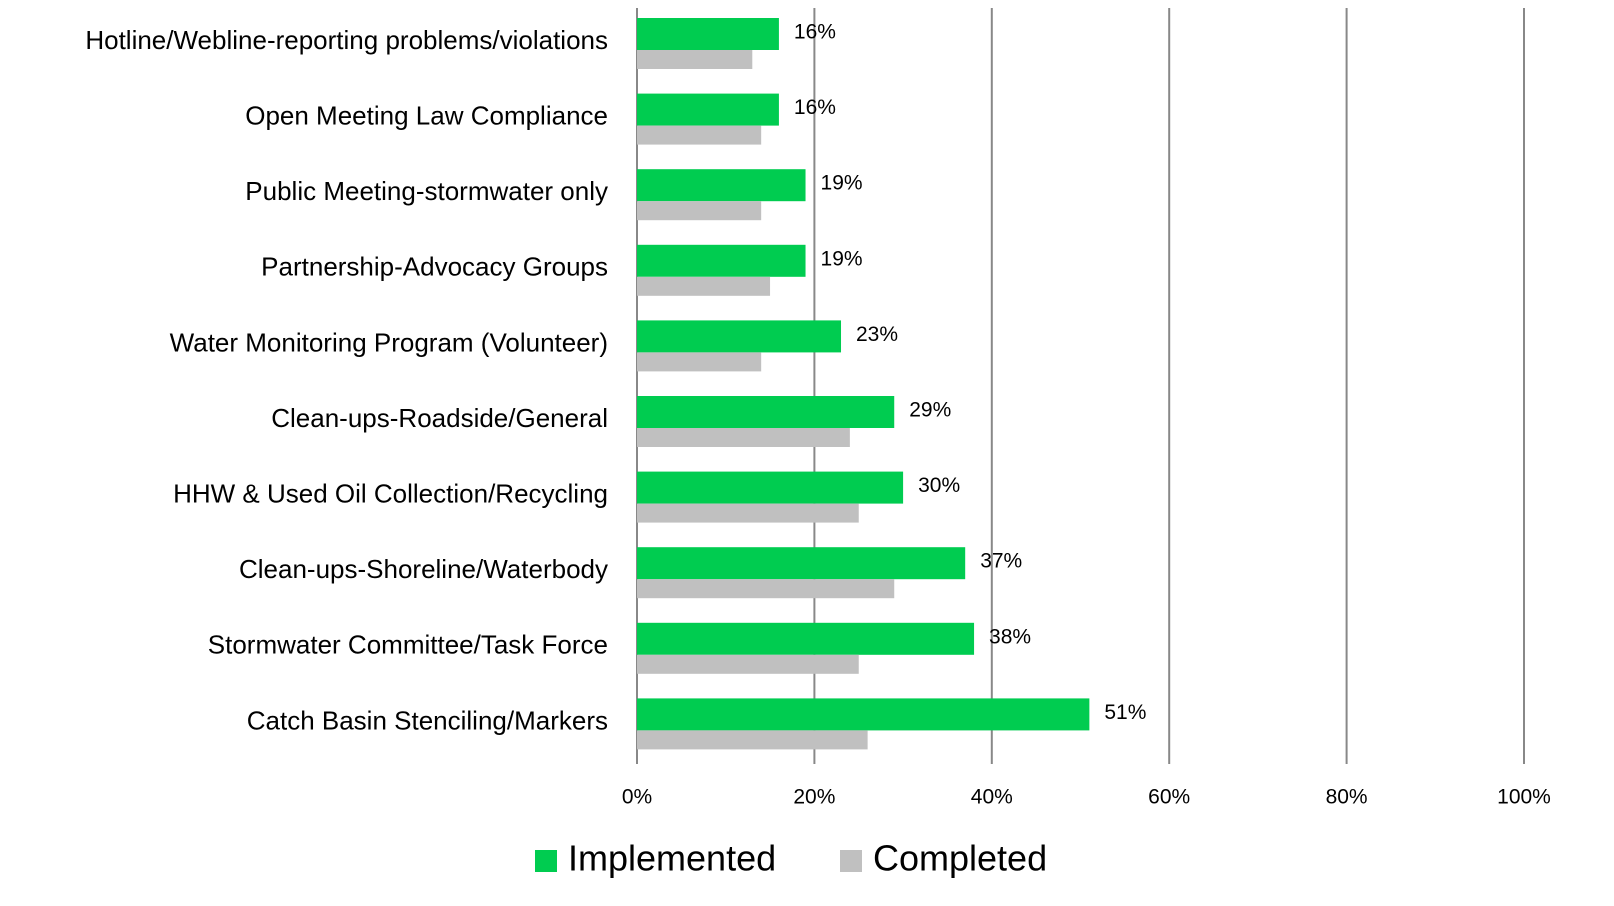 The width and height of the screenshot is (1614, 906). What do you see at coordinates (426, 115) in the screenshot?
I see `category-label: Open Meeting Law Compliance` at bounding box center [426, 115].